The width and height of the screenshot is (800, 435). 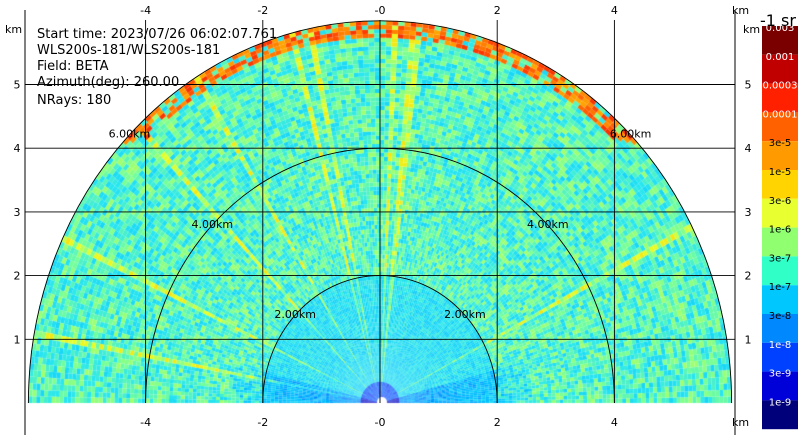 I want to click on field-label: Field: BETA, so click(x=73, y=66).